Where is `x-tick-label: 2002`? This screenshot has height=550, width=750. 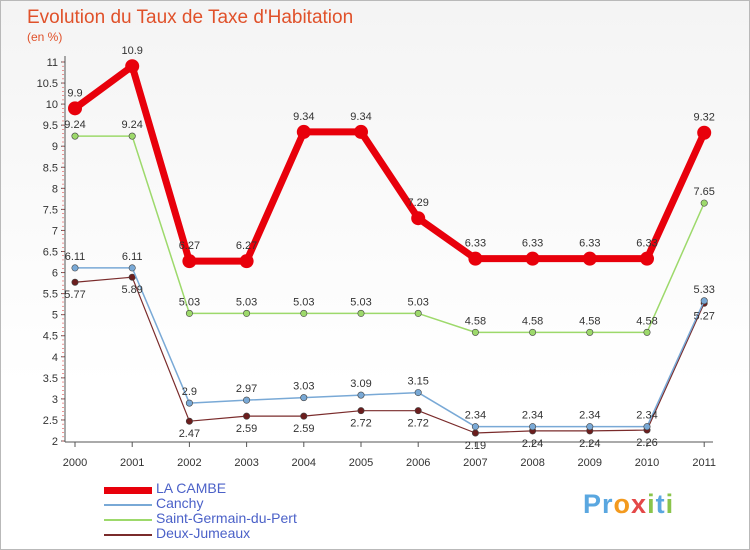 x-tick-label: 2002 is located at coordinates (189, 463).